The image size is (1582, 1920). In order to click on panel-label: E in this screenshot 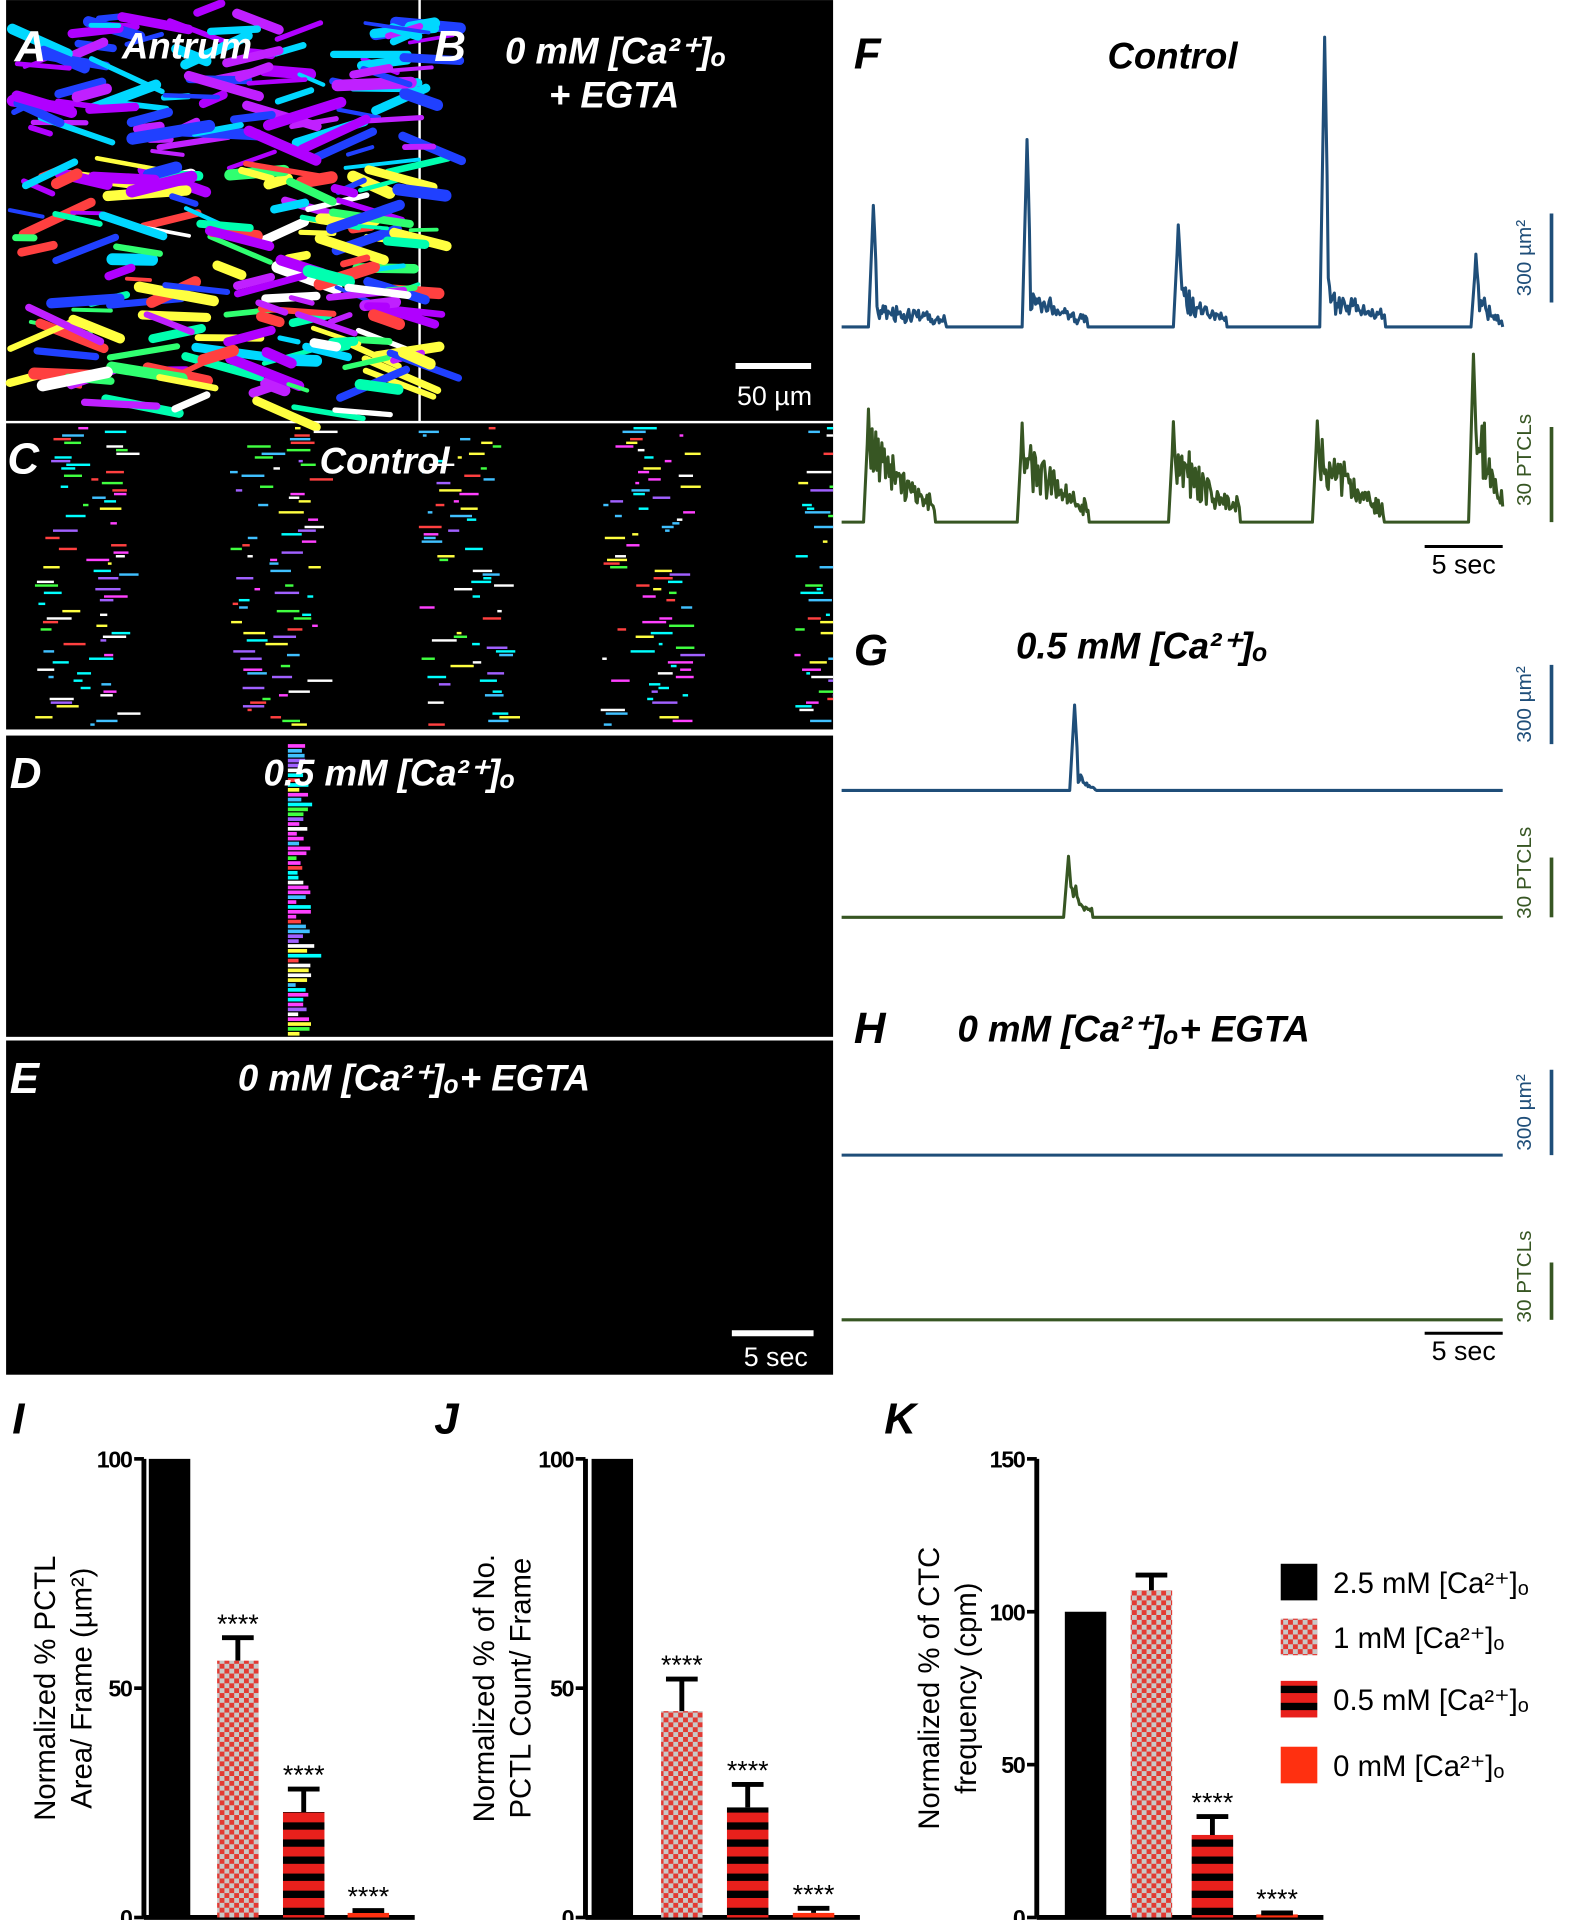, I will do `click(25, 1078)`.